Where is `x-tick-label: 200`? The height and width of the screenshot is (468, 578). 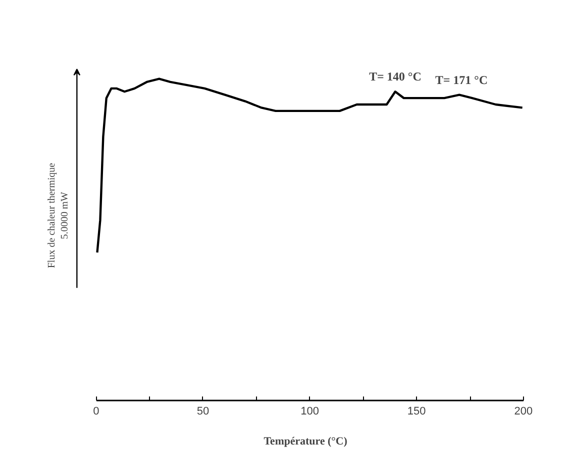 x-tick-label: 200 is located at coordinates (523, 412).